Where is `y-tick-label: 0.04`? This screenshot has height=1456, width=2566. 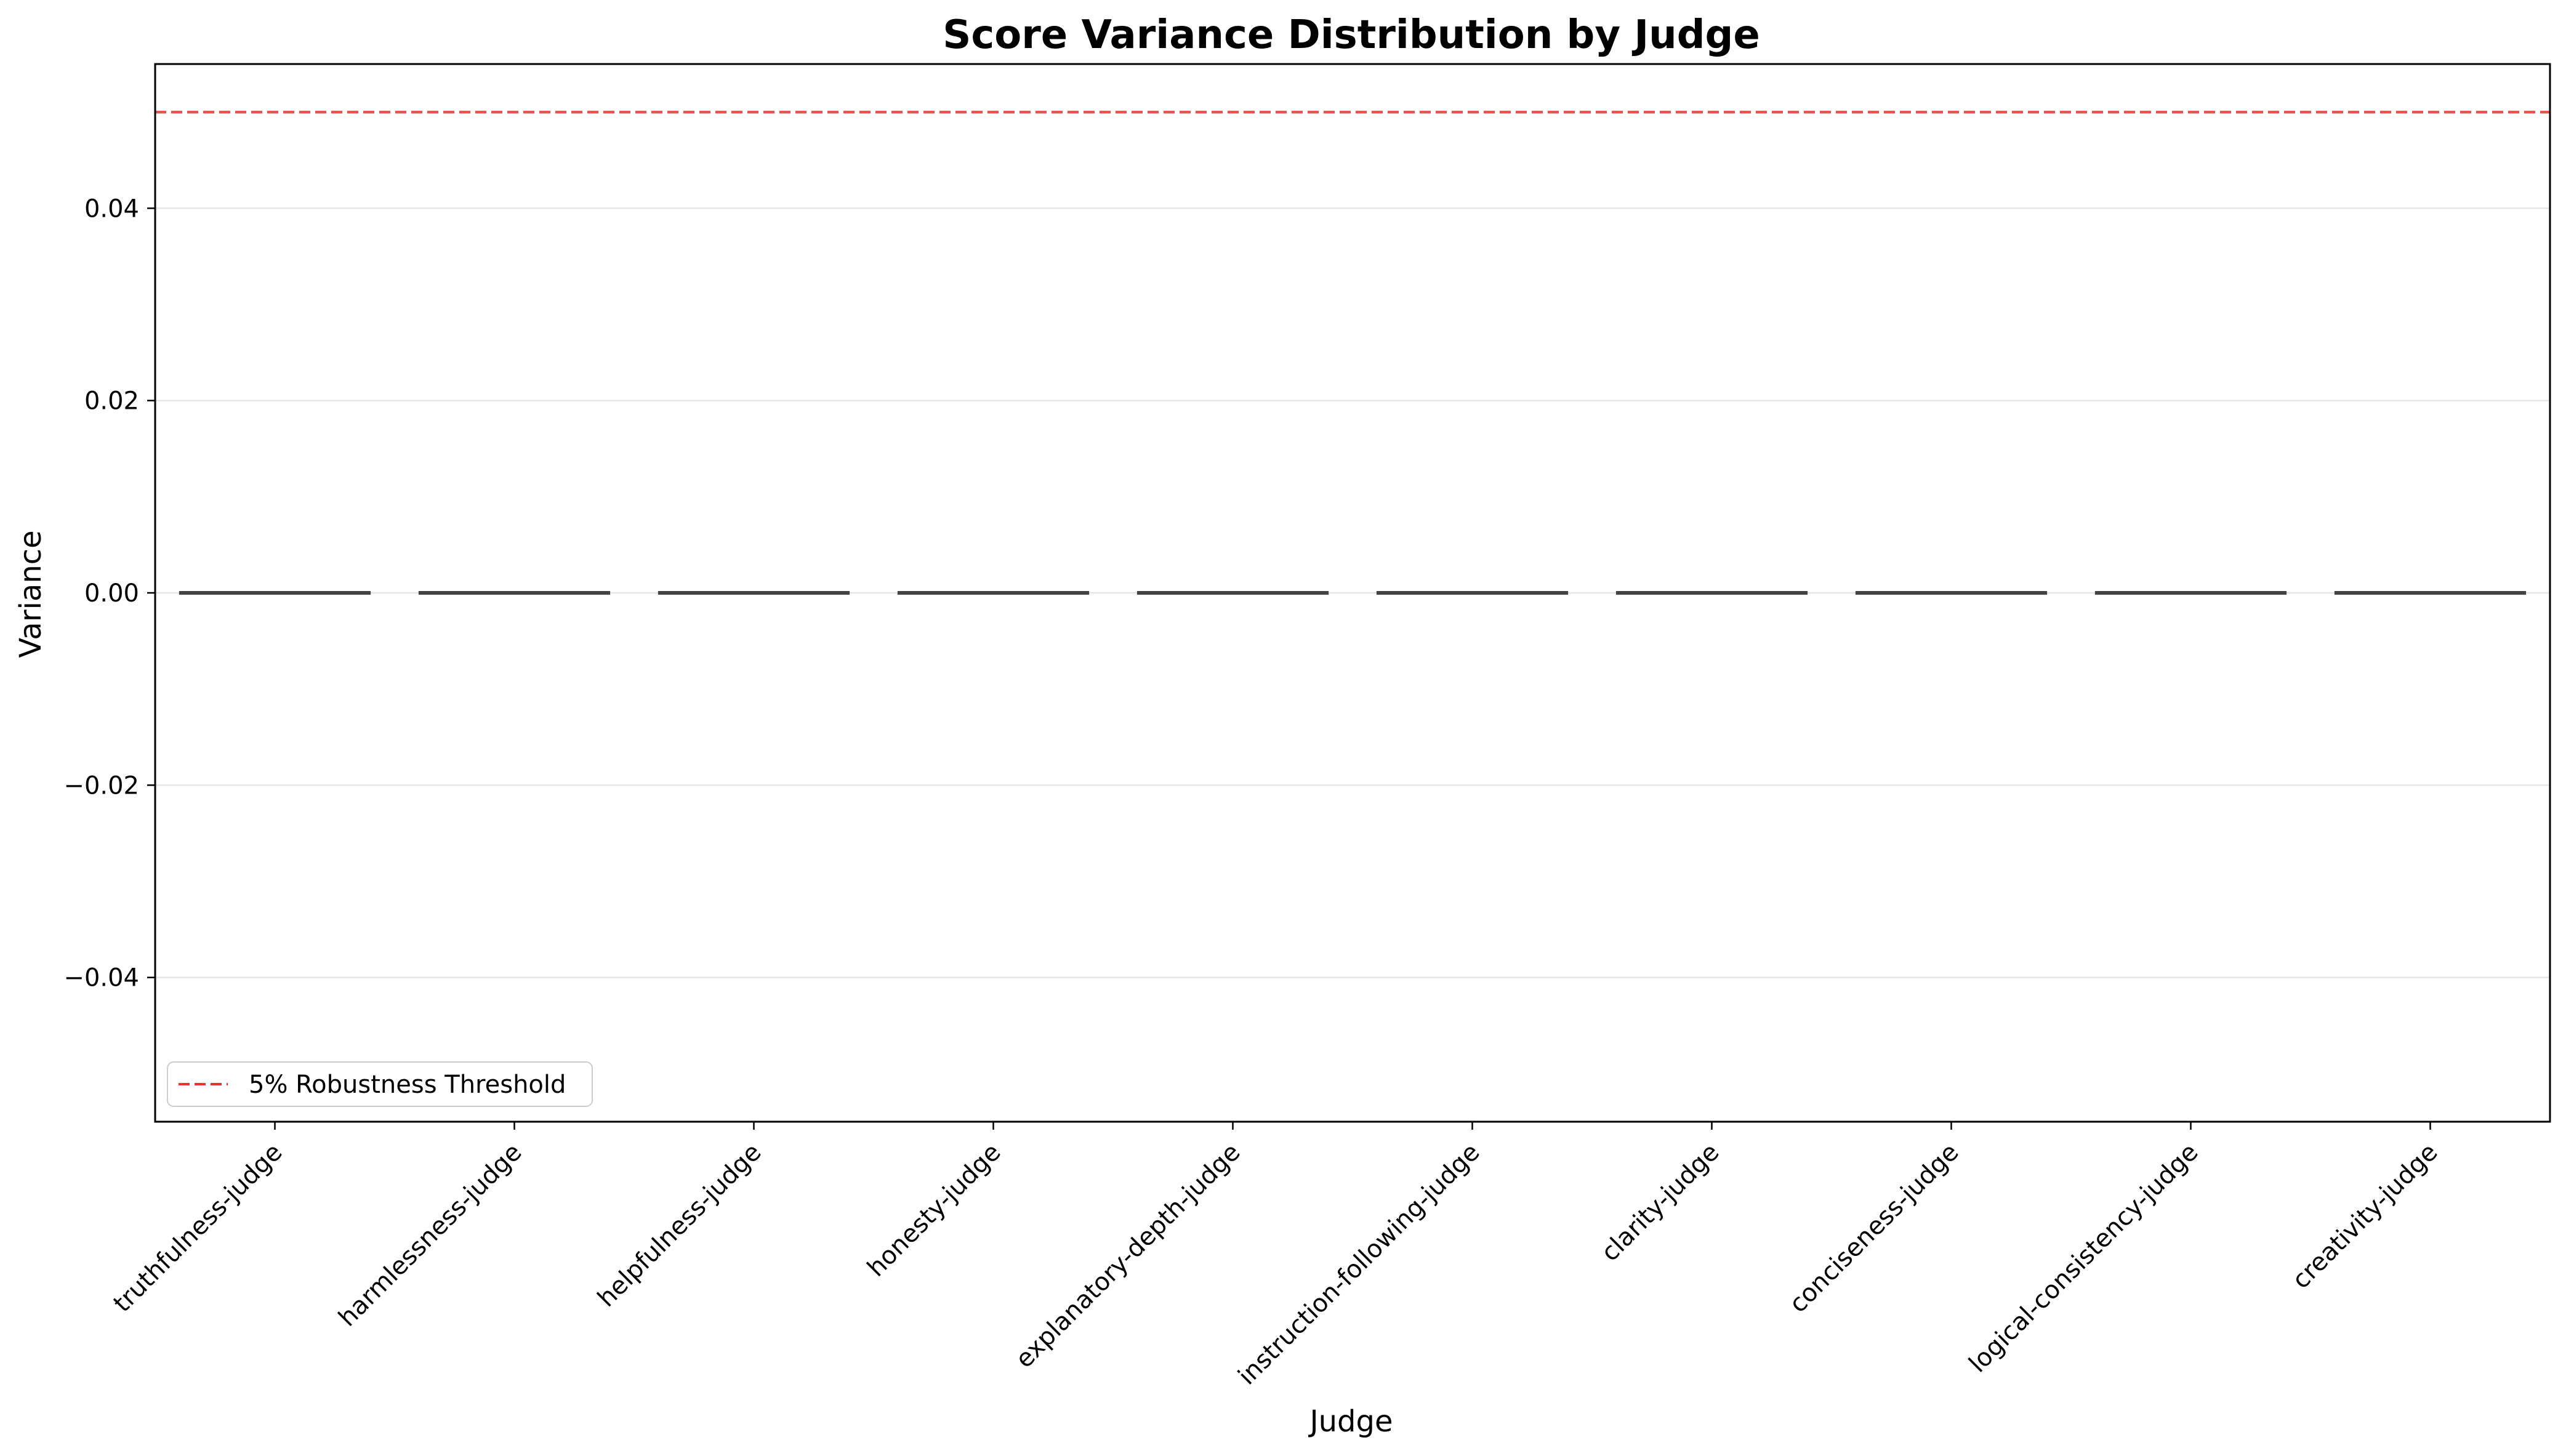 y-tick-label: 0.04 is located at coordinates (111, 209).